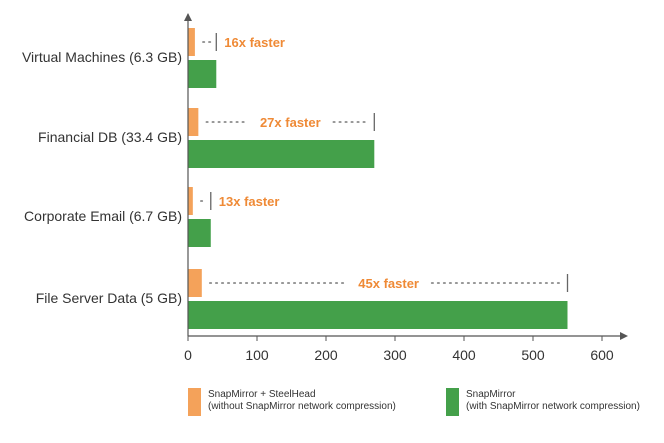  Describe the element at coordinates (195, 283) in the screenshot. I see `bar-steelhead-file-server-data-5-gb` at that location.